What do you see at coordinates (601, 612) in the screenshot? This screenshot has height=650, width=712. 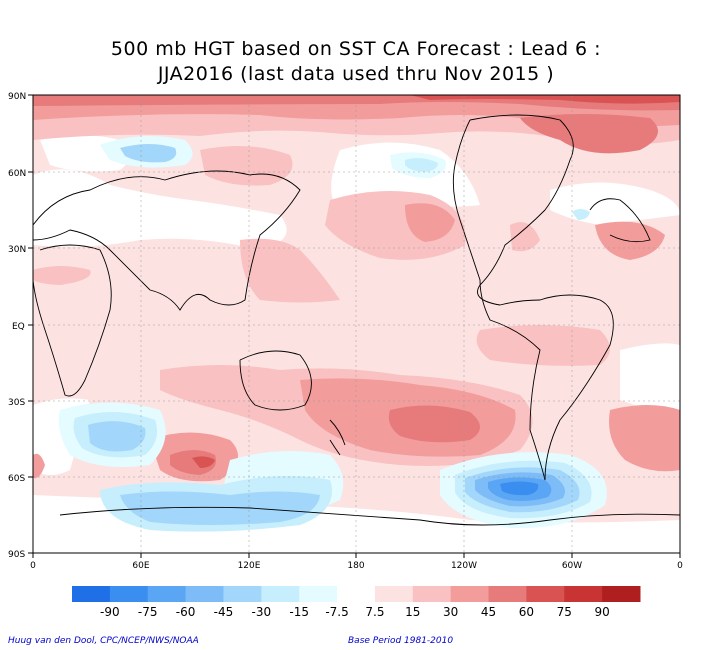 I see `colorbar-tick-label: 90` at bounding box center [601, 612].